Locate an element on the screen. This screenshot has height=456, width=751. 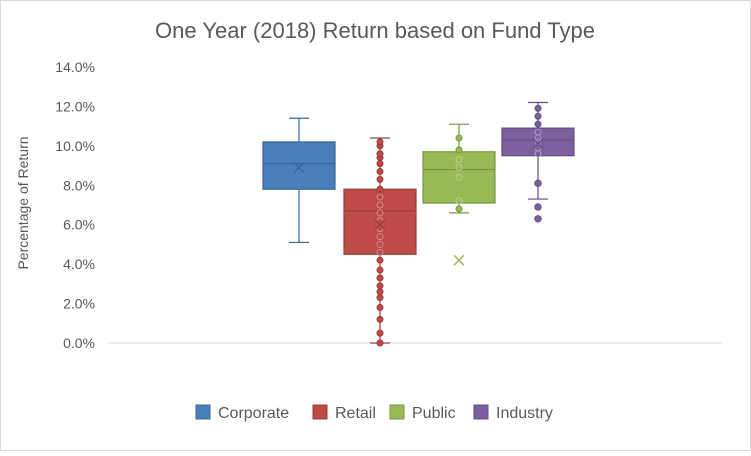
legend-label: Retail is located at coordinates (355, 413).